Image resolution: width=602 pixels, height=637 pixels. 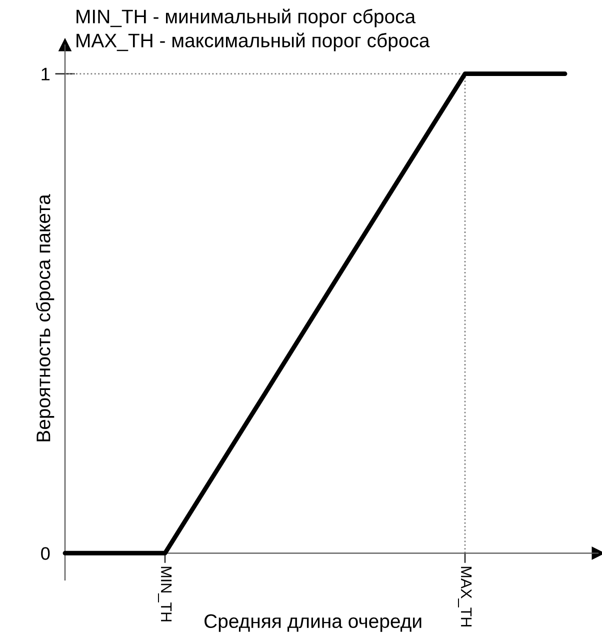 What do you see at coordinates (165, 594) in the screenshot?
I see `x-tick-label: MIN_TH` at bounding box center [165, 594].